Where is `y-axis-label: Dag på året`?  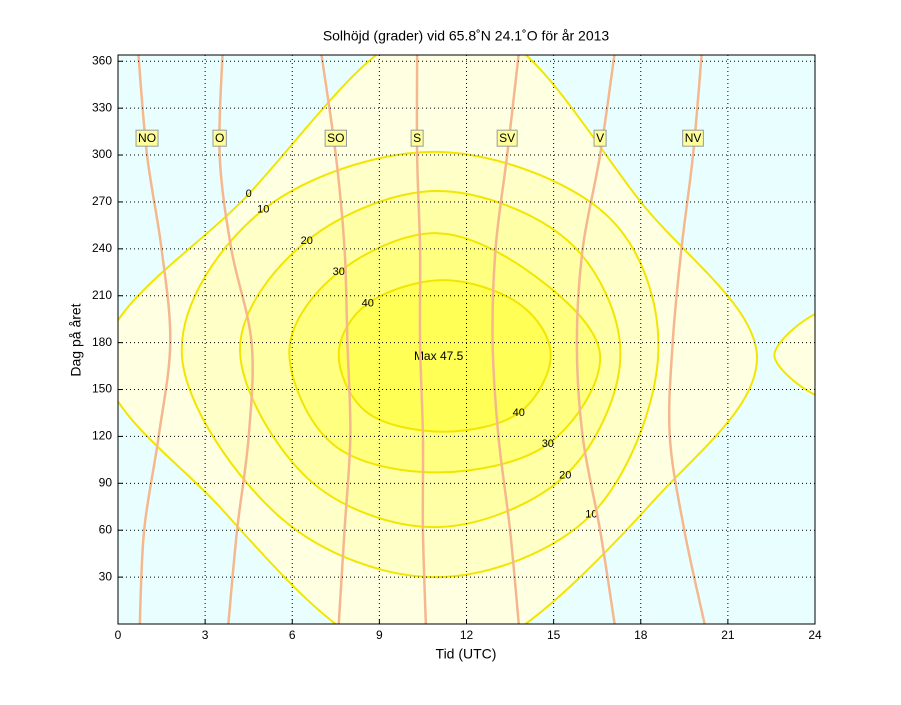
y-axis-label: Dag på året is located at coordinates (76, 339).